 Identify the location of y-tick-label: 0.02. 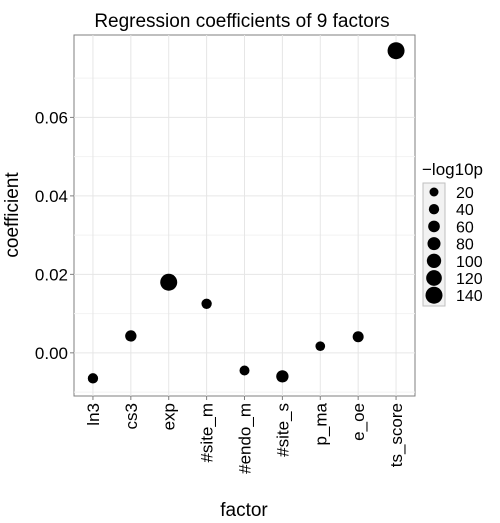
(51, 274).